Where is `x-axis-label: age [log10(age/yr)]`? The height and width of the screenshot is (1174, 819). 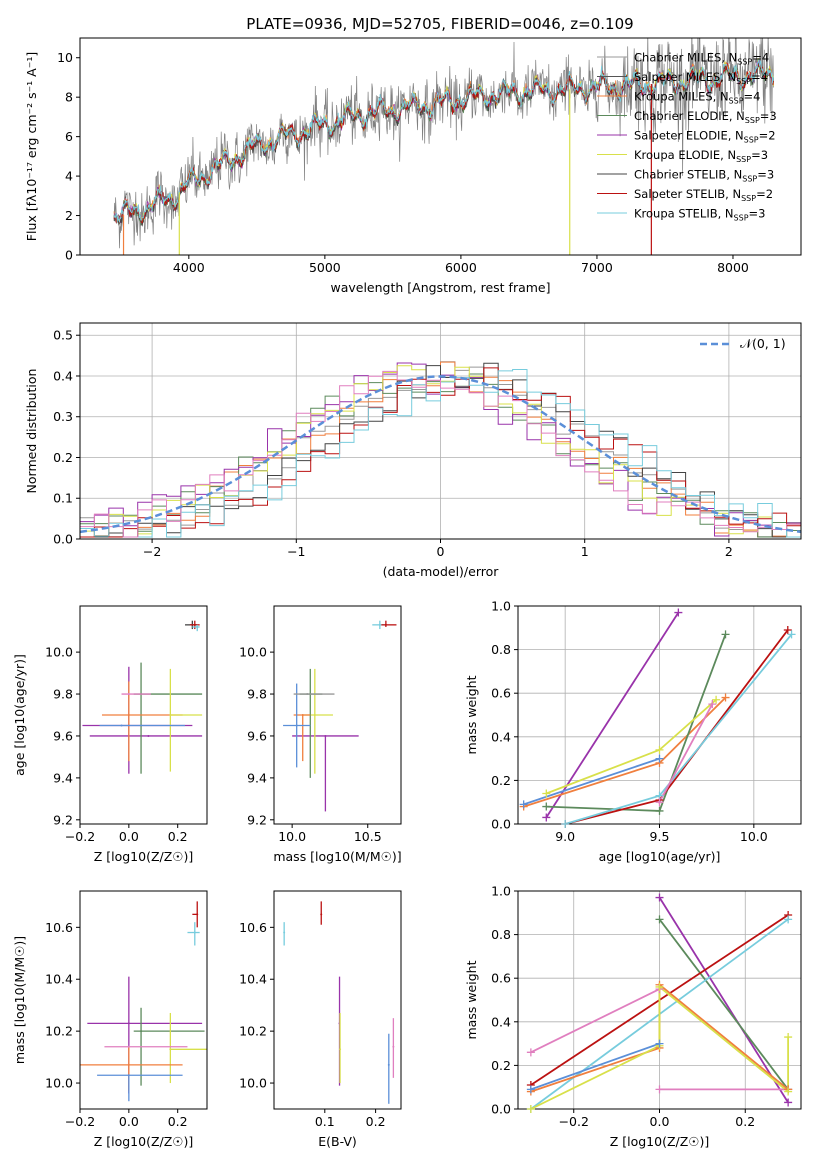 x-axis-label: age [log10(age/yr)] is located at coordinates (660, 856).